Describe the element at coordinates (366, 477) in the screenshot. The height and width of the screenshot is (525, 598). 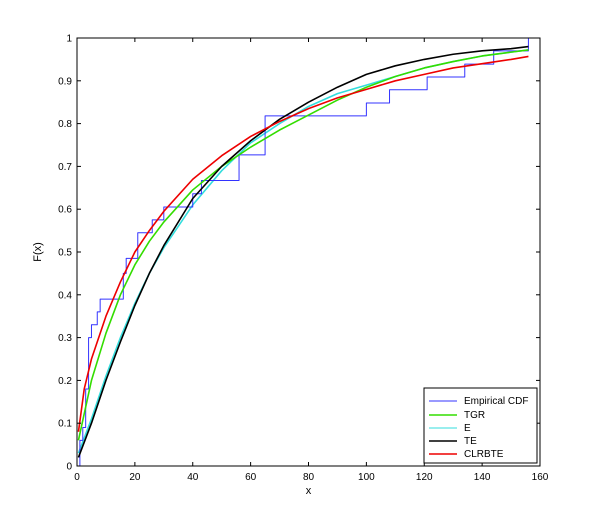
I see `x-tick-label: 100` at that location.